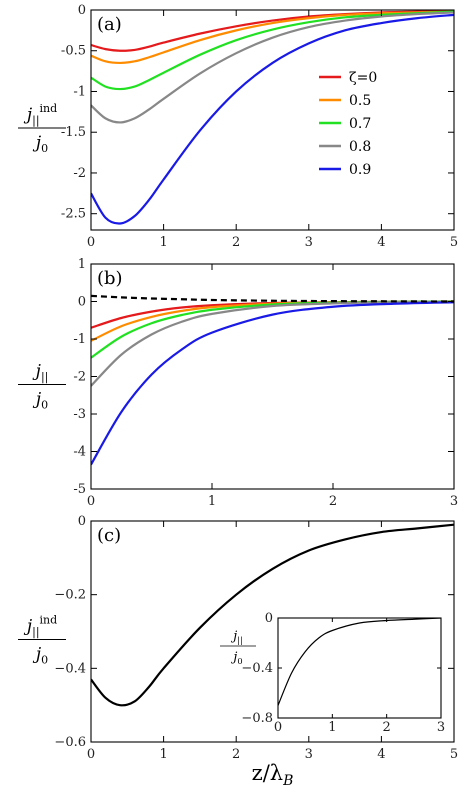  What do you see at coordinates (360, 147) in the screenshot?
I see `legend-label-3: 0.8` at bounding box center [360, 147].